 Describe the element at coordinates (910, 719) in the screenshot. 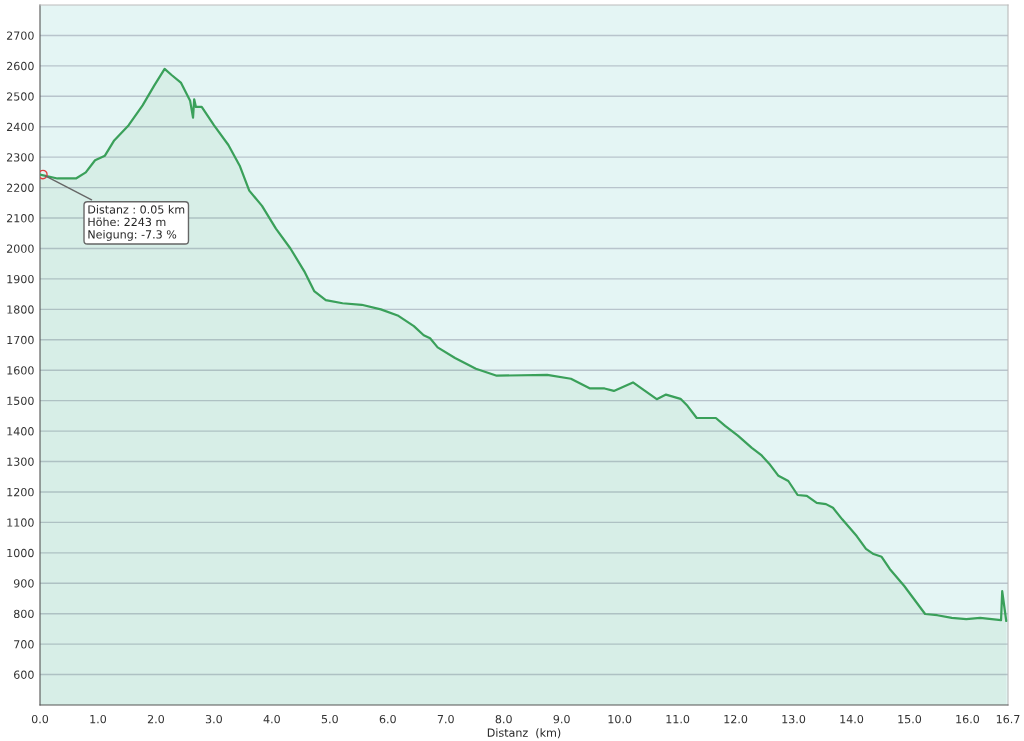

I see `x-tick-label: 15.0` at that location.